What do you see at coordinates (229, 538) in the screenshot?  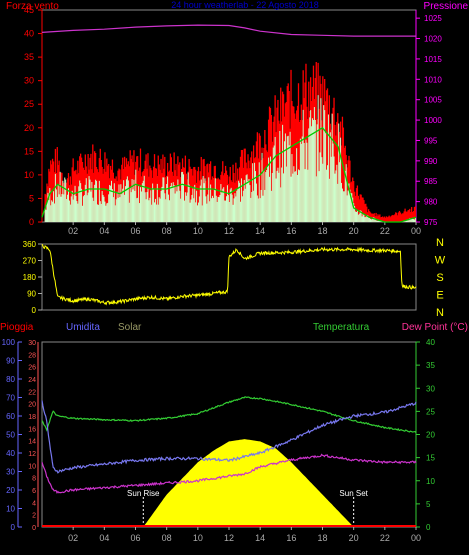 I see `temp-x-tick-label: 12` at bounding box center [229, 538].